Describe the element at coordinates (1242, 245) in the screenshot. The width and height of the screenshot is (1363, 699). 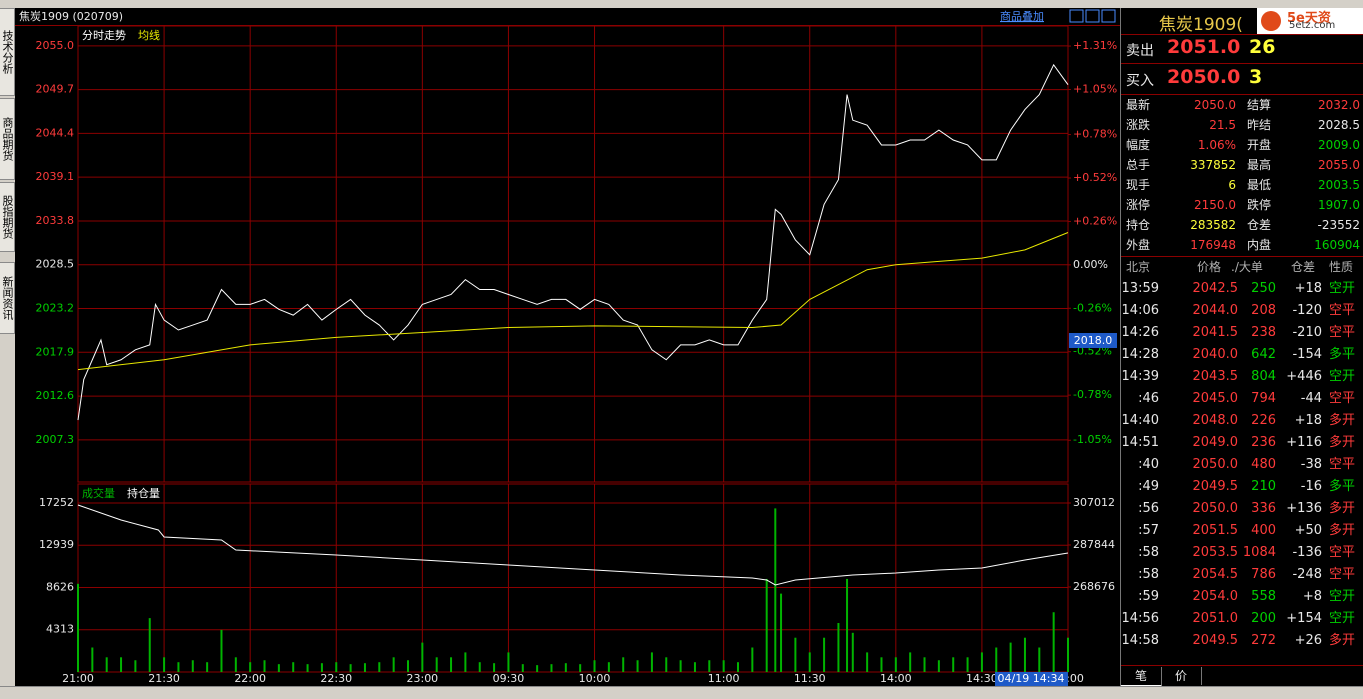
I see `field-row: 外盘 176948 内盘 160904` at that location.